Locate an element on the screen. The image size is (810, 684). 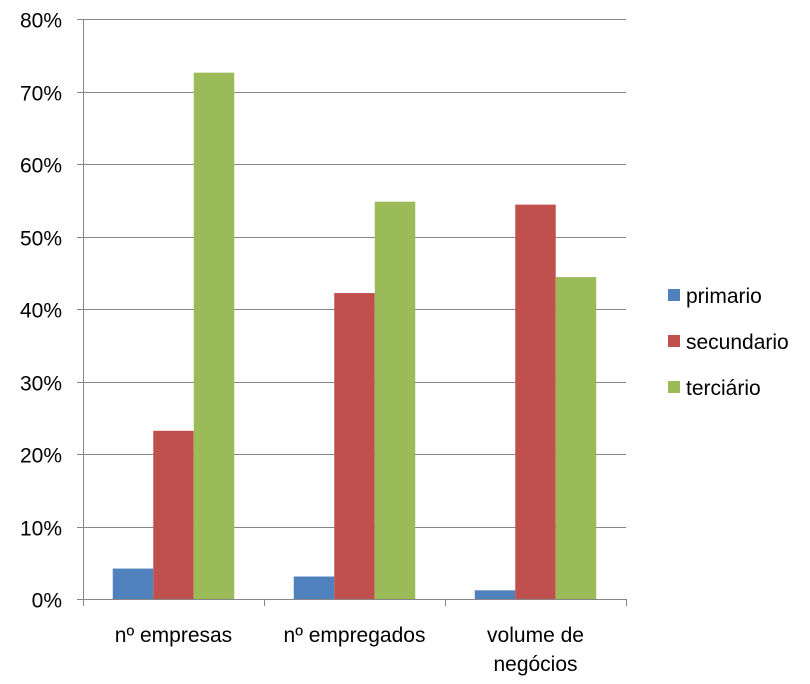
y-tick-label: 10% is located at coordinates (41, 529).